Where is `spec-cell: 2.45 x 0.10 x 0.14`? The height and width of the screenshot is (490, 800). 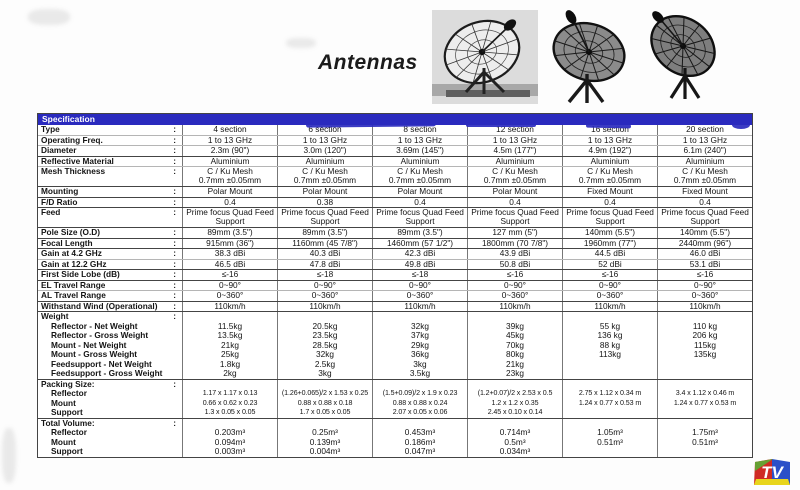
spec-cell: 2.45 x 0.10 x 0.14 is located at coordinates (514, 413).